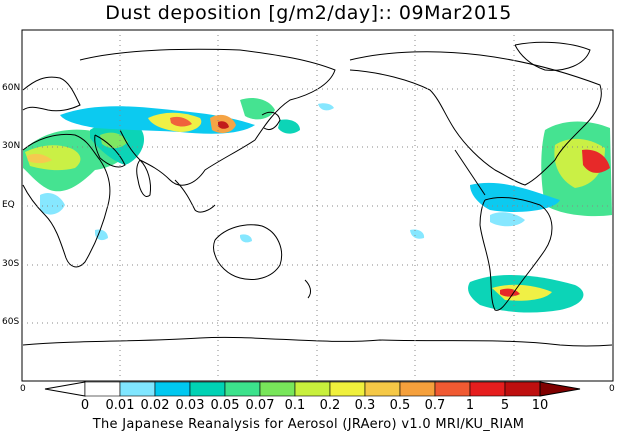  What do you see at coordinates (11, 146) in the screenshot?
I see `lat-label-30n: 30N` at bounding box center [11, 146].